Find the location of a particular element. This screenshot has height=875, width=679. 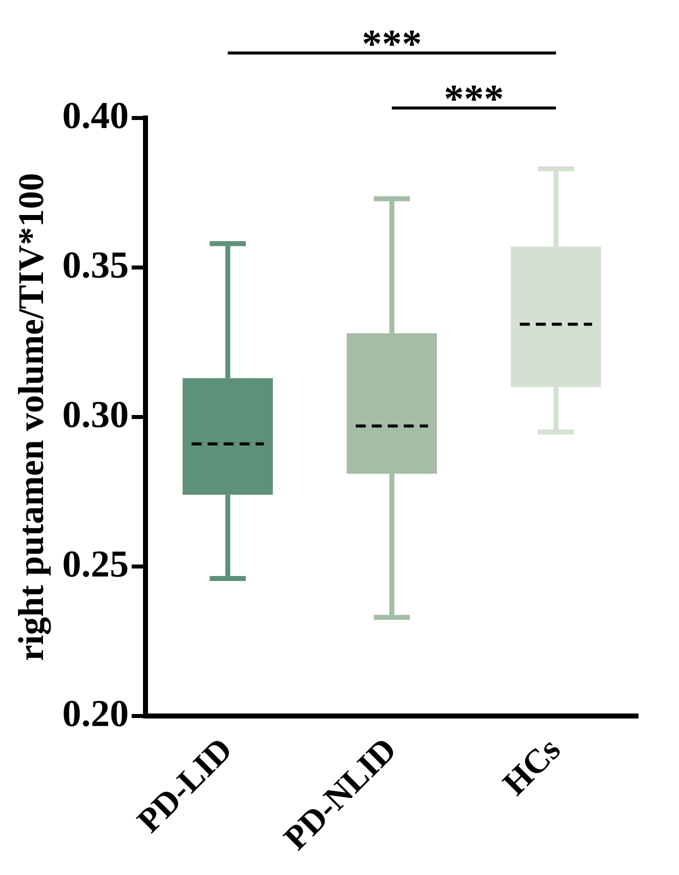

y-axis-title: right putamen volume/TIV*100 is located at coordinates (30, 417).